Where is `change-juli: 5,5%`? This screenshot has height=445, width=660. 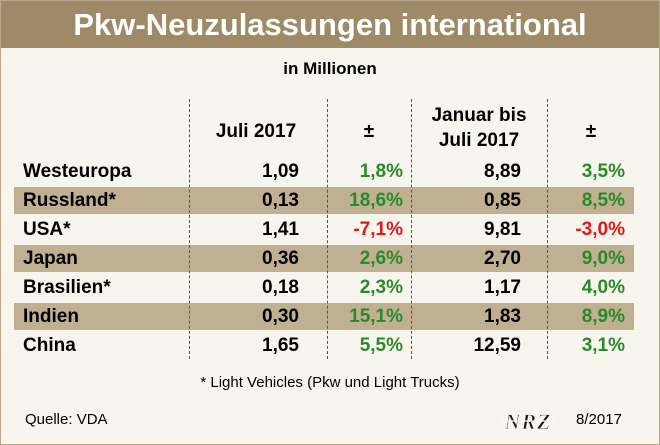
change-juli: 5,5% is located at coordinates (381, 345).